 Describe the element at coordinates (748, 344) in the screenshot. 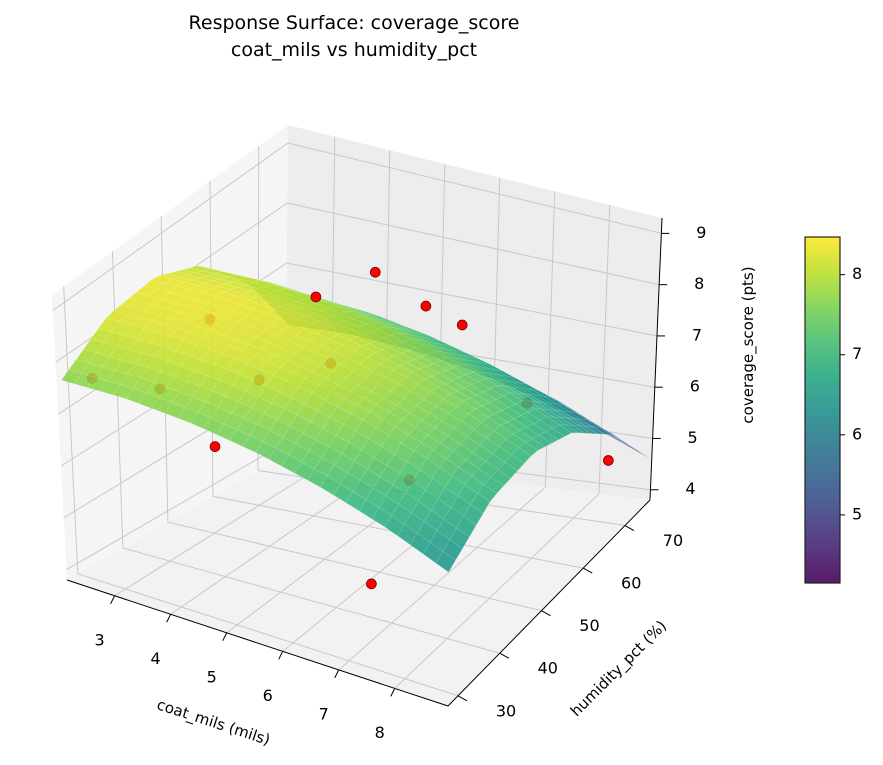

I see `z-axis-label: coverage_score (pts)` at that location.